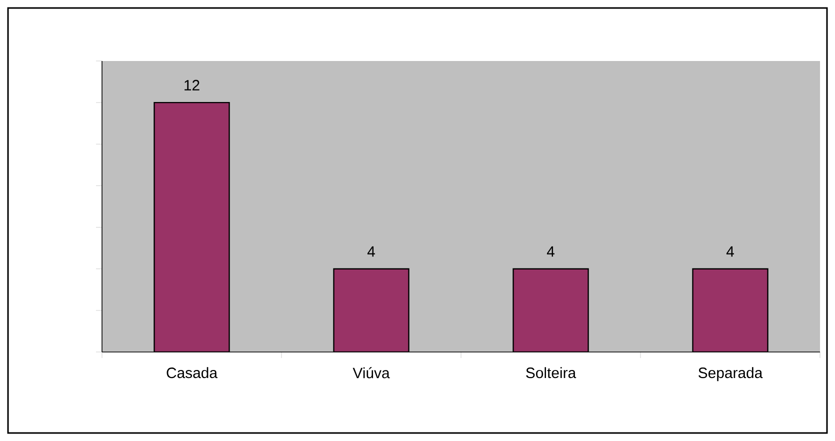  Describe the element at coordinates (551, 372) in the screenshot. I see `x-tick-label: Solteira` at that location.